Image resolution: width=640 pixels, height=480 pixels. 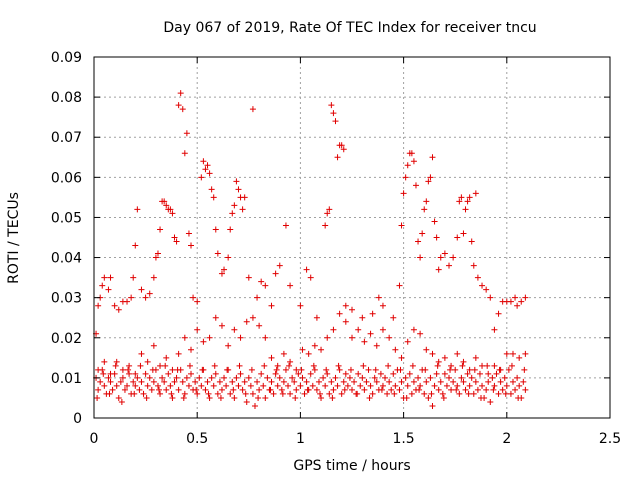 What do you see at coordinates (66, 259) in the screenshot?
I see `y-tick-label: 0.04` at bounding box center [66, 259].